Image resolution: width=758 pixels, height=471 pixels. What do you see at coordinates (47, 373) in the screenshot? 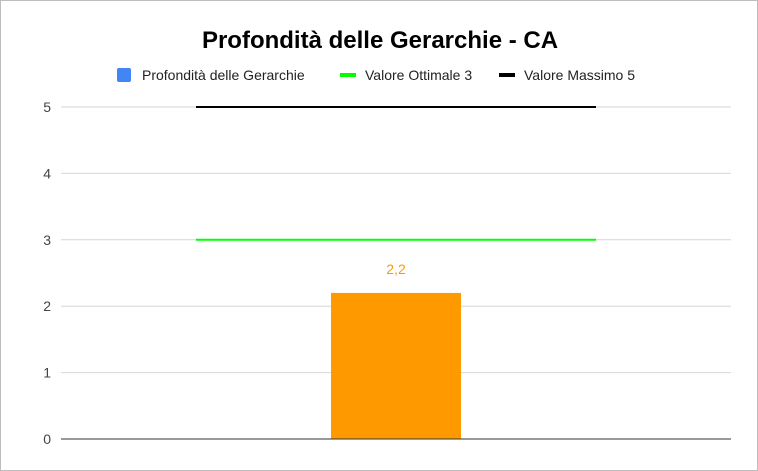
I see `y-tick-label: 1` at bounding box center [47, 373].